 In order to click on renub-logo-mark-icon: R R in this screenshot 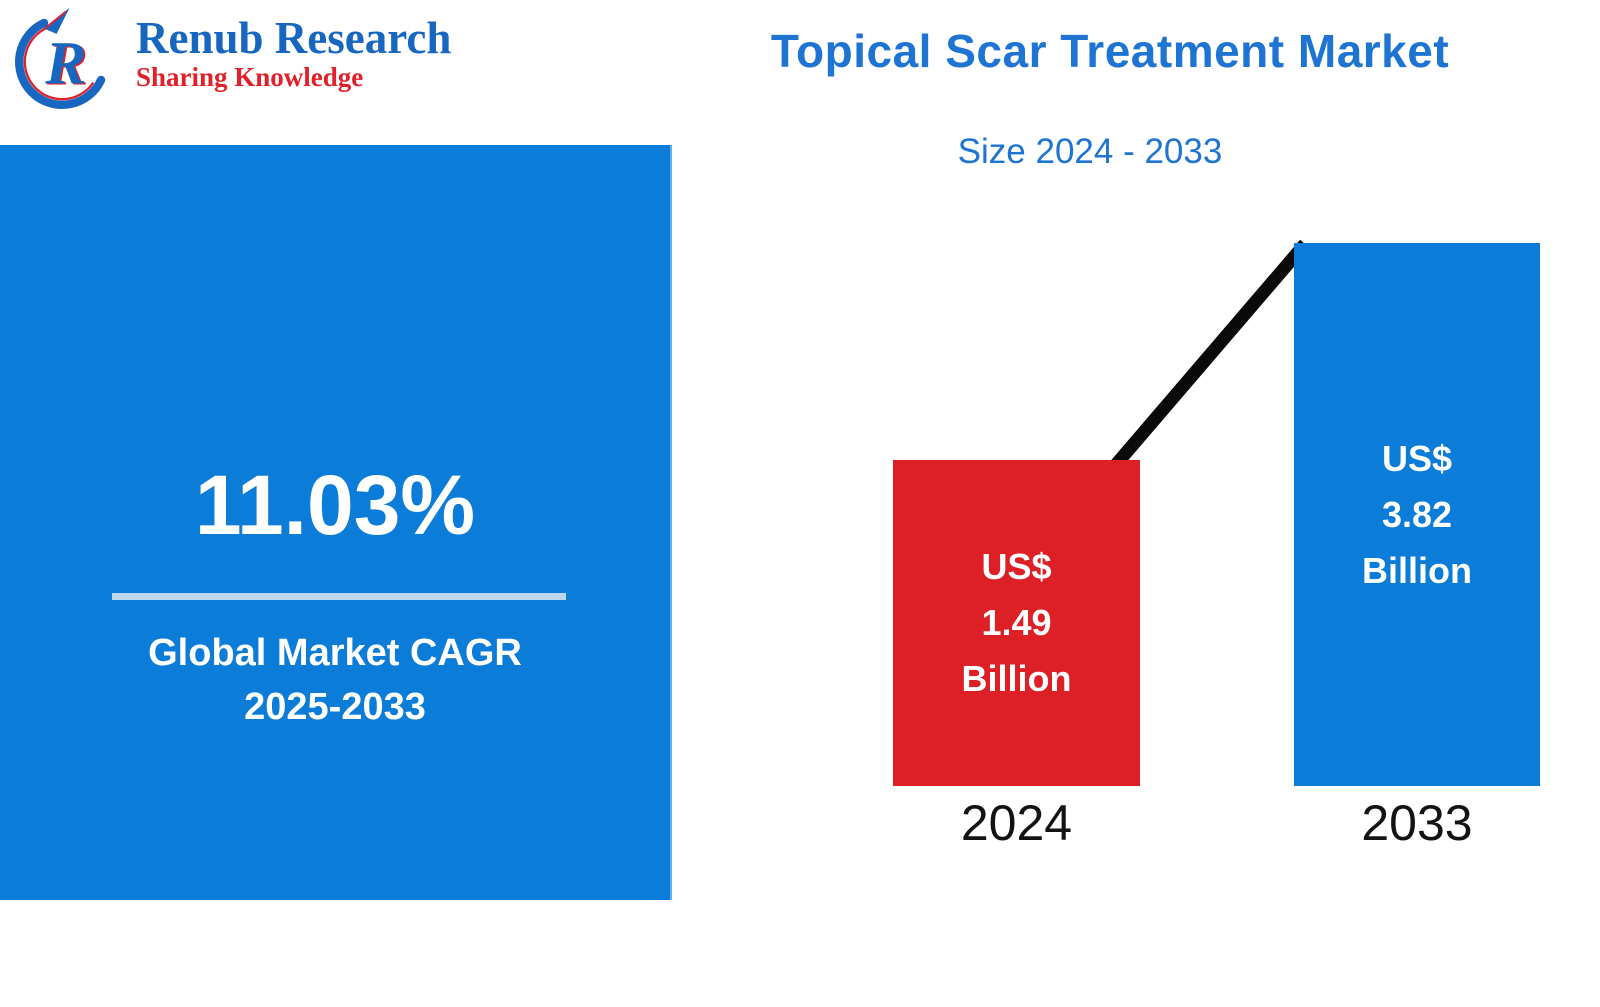, I will do `click(60, 58)`.